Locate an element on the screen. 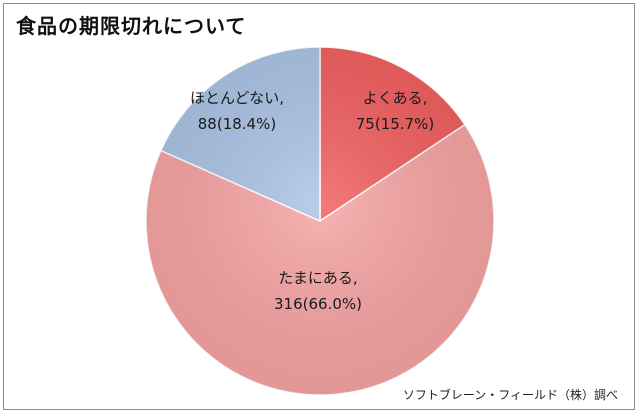  slice-label-1: よくある, is located at coordinates (395, 98).